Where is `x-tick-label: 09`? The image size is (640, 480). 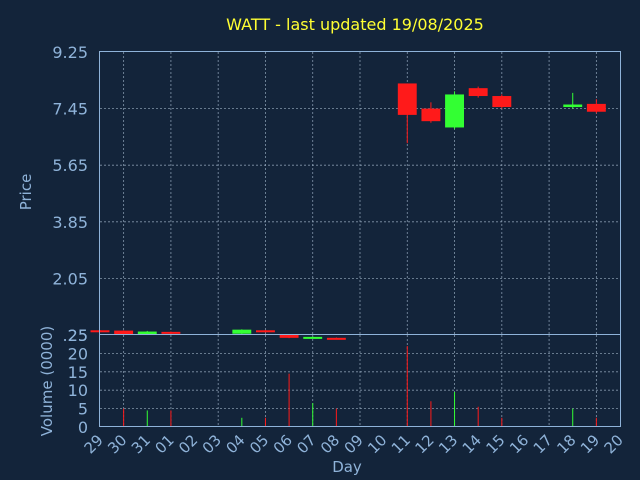
x-tick-label: 09 is located at coordinates (354, 444).